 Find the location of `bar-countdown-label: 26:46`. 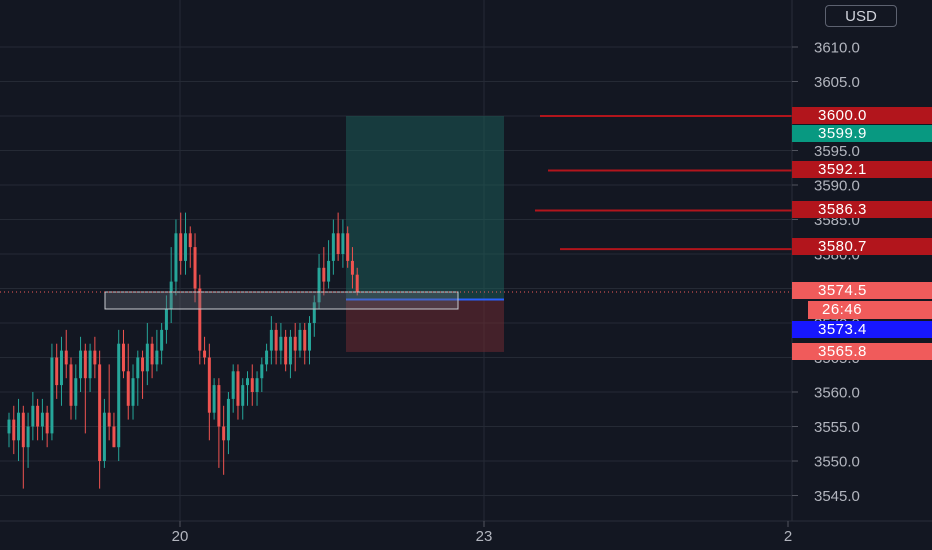

bar-countdown-label: 26:46 is located at coordinates (870, 310).